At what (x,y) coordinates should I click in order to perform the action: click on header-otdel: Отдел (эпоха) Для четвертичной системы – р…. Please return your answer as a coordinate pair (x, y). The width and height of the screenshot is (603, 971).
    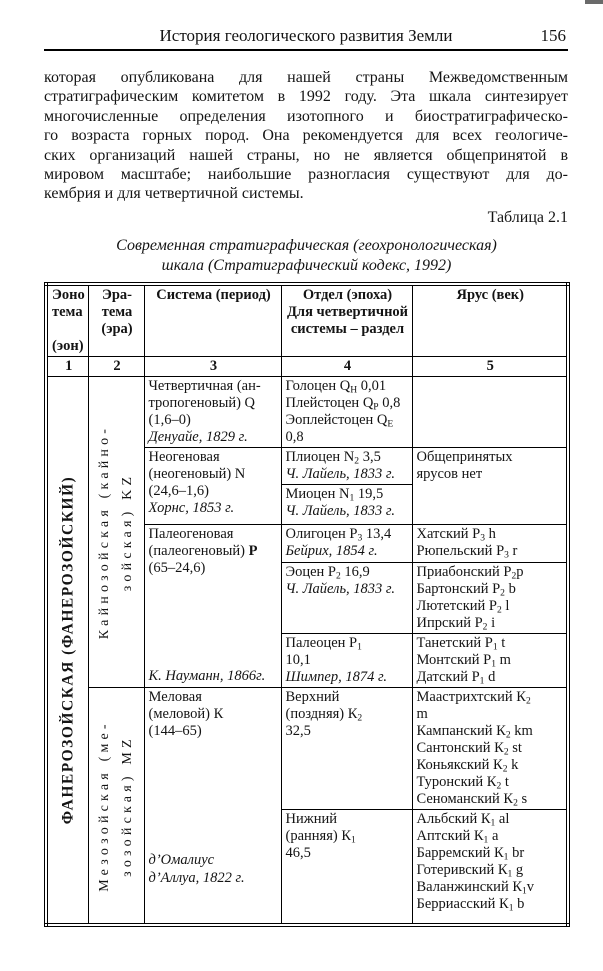
    Looking at the image, I should click on (346, 320).